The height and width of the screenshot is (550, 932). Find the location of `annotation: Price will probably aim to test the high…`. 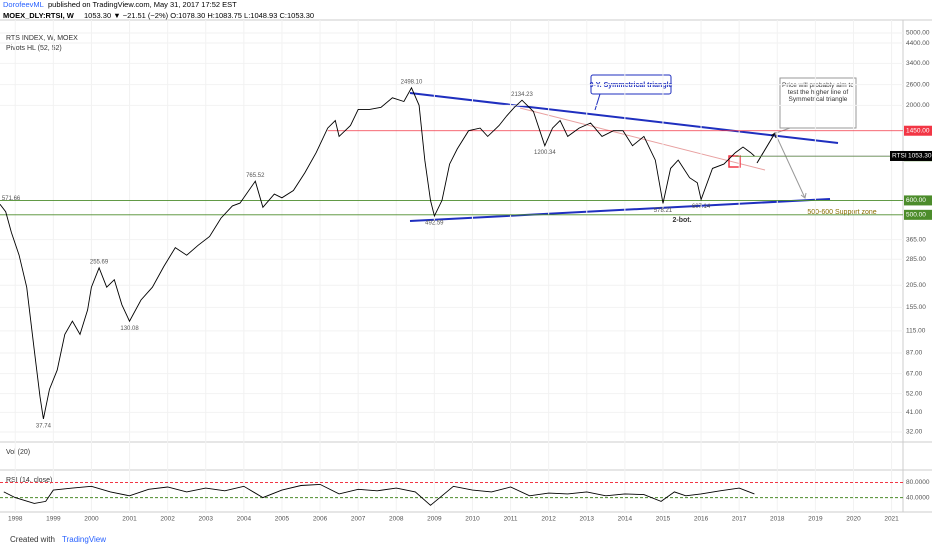

annotation: Price will probably aim to test the high… is located at coordinates (818, 92).